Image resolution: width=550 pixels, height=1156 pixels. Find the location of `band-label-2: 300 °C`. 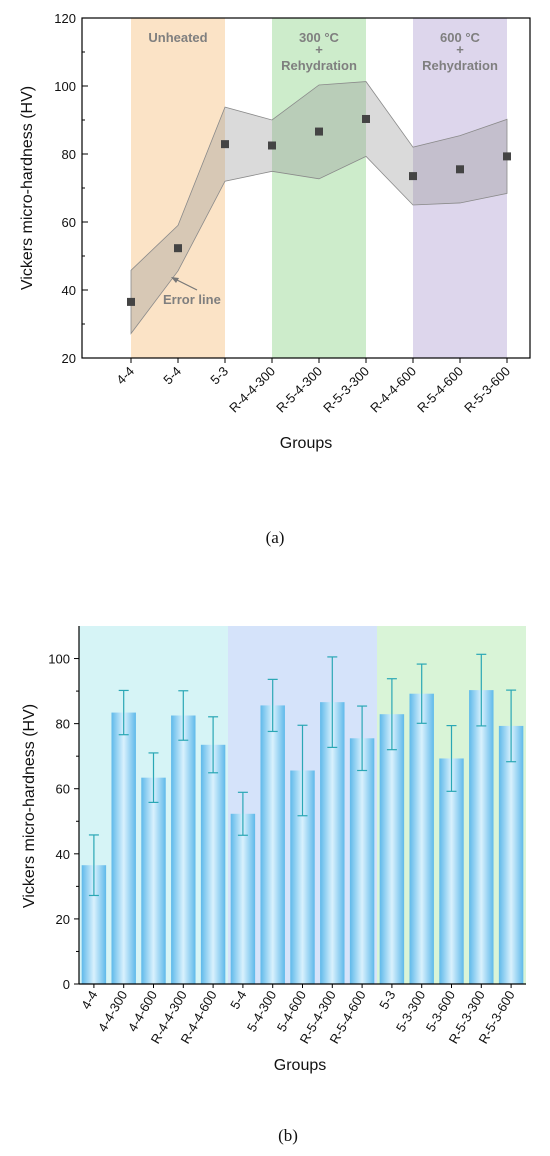

band-label-2: 300 °C is located at coordinates (319, 37).